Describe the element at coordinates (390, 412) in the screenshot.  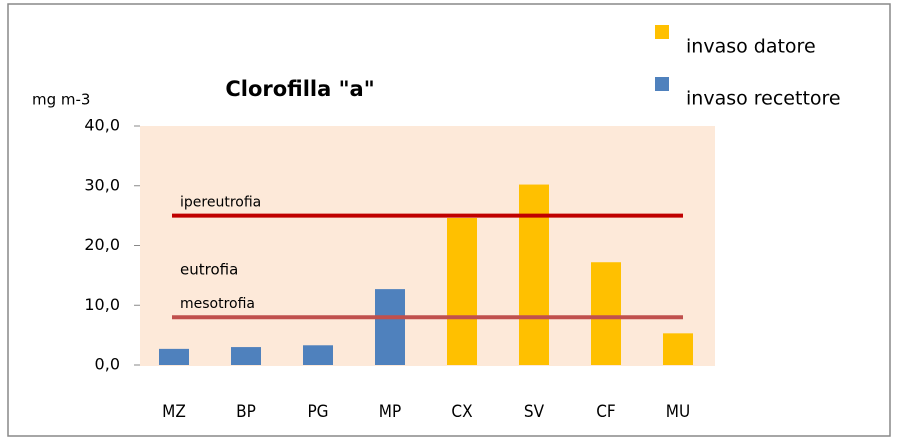
I see `x-tick-label: MP` at that location.